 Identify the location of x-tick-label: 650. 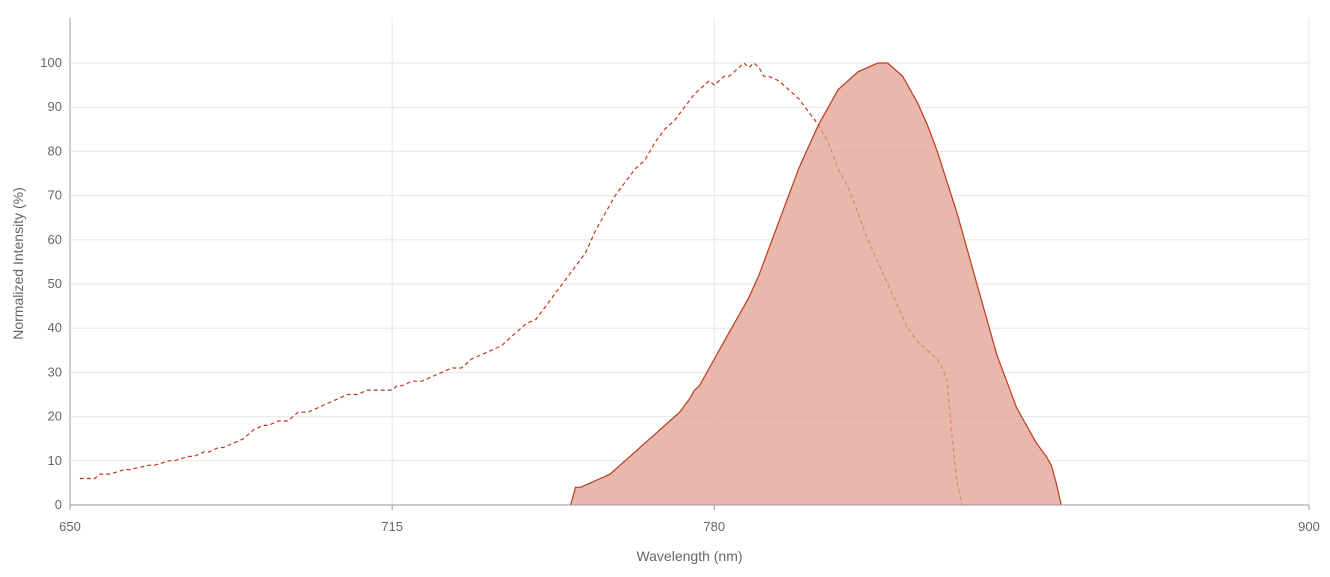
(70, 526).